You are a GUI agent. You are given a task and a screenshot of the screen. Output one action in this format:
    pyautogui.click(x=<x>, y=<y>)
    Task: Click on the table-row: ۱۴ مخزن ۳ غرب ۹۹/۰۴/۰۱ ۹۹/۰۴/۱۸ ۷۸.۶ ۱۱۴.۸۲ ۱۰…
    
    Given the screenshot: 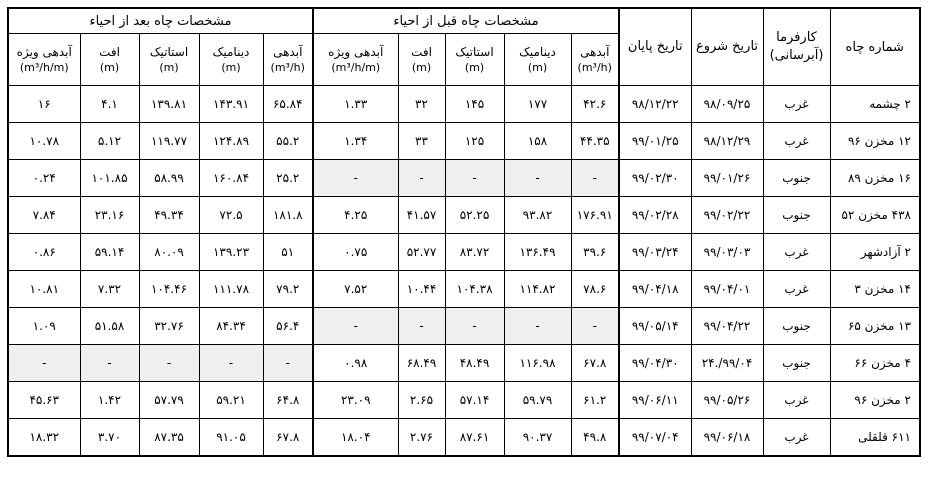 What is the action you would take?
    pyautogui.click(x=464, y=289)
    